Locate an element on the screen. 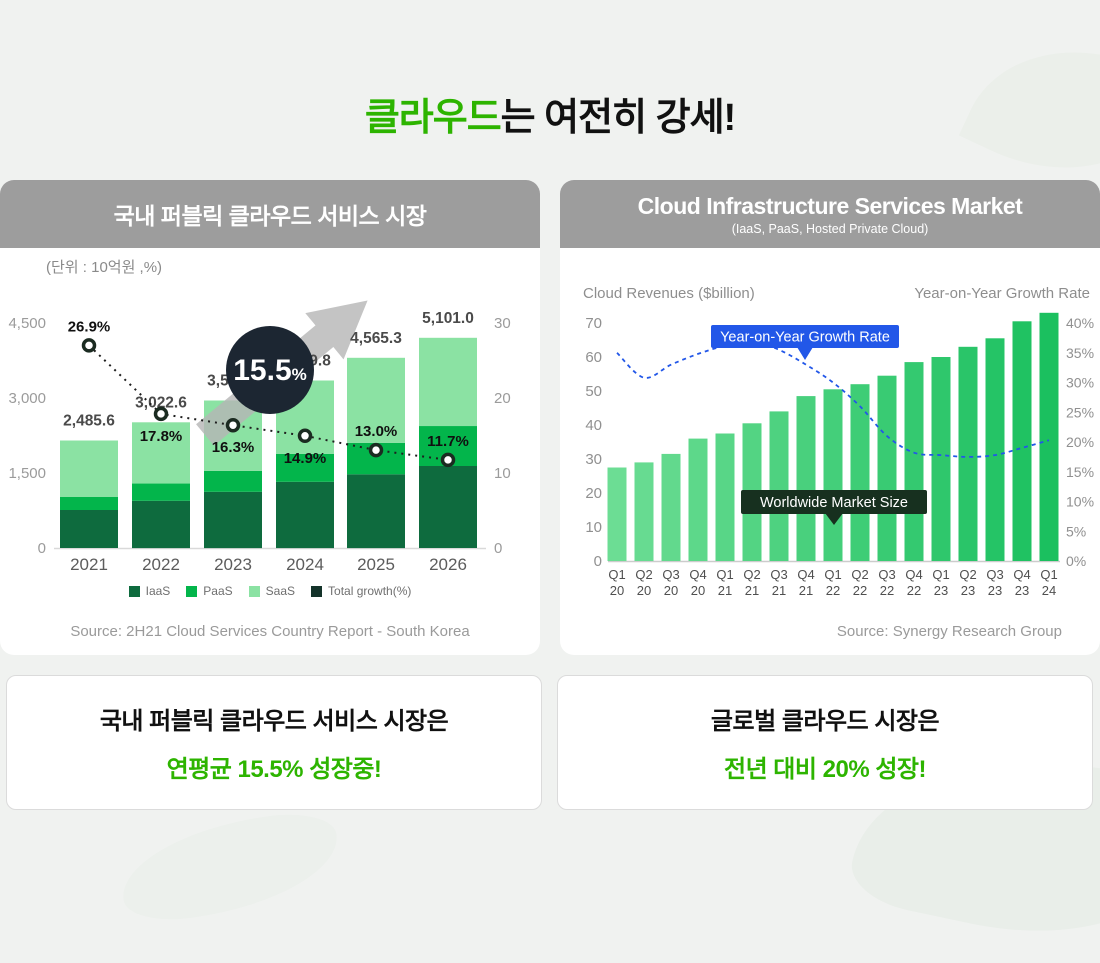  right-axis-tick: 15% is located at coordinates (1080, 472).